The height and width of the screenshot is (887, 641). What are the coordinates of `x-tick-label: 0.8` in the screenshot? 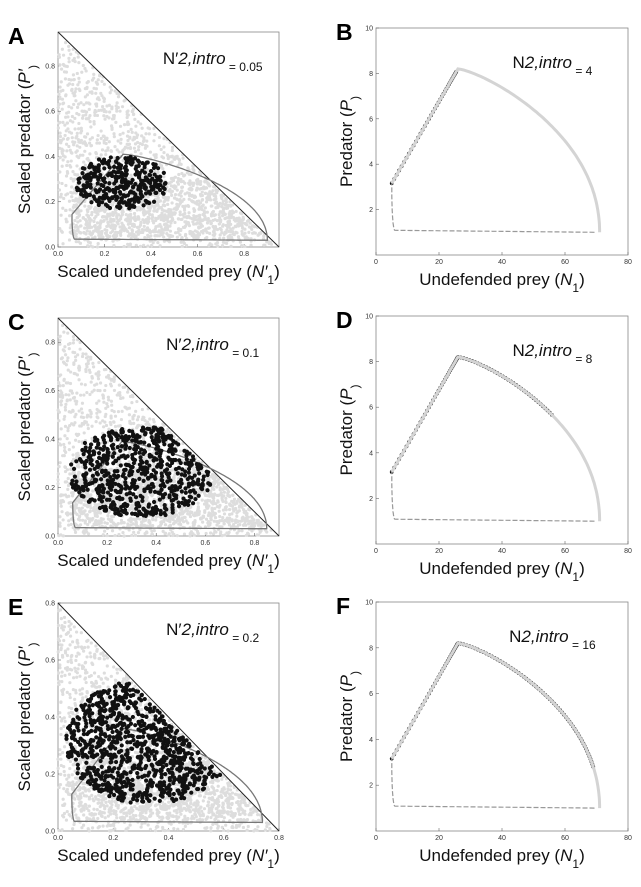 It's located at (255, 543).